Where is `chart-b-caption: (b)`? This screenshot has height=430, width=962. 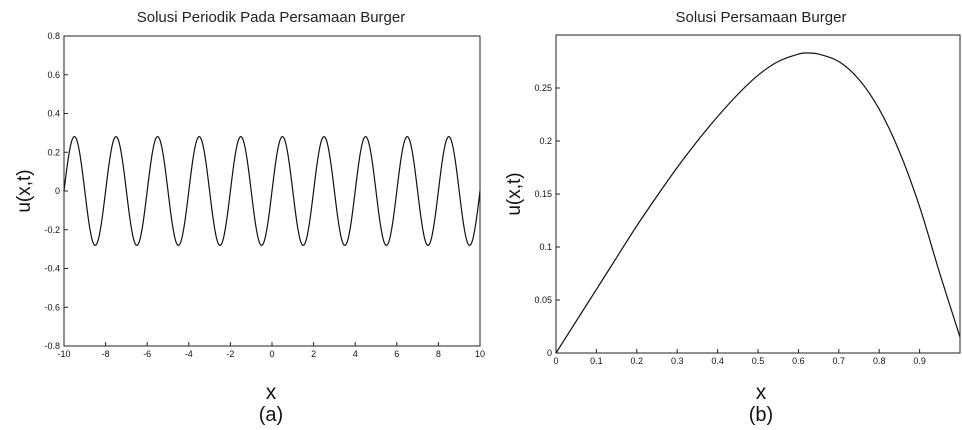 chart-b-caption: (b) is located at coordinates (761, 415).